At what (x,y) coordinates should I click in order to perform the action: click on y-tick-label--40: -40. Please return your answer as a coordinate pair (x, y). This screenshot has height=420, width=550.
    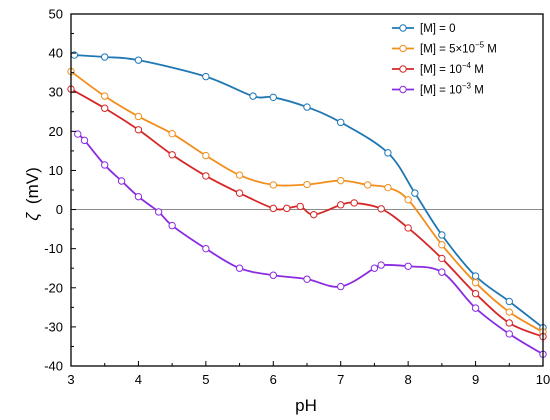
    Looking at the image, I should click on (53, 366).